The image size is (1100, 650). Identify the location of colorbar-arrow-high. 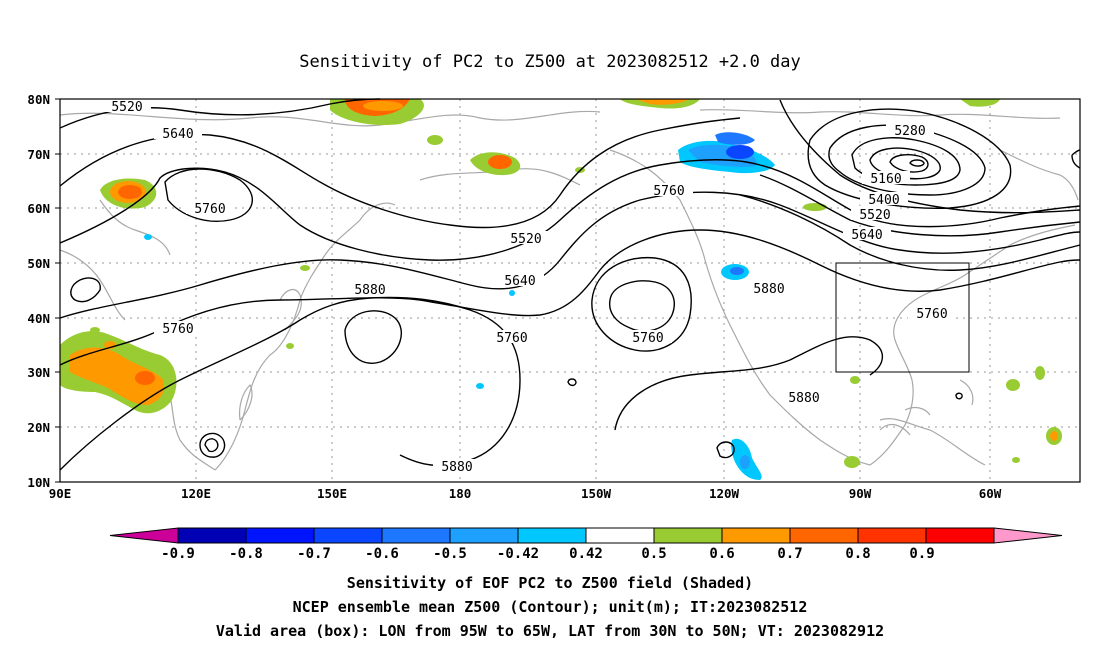
(1028, 535).